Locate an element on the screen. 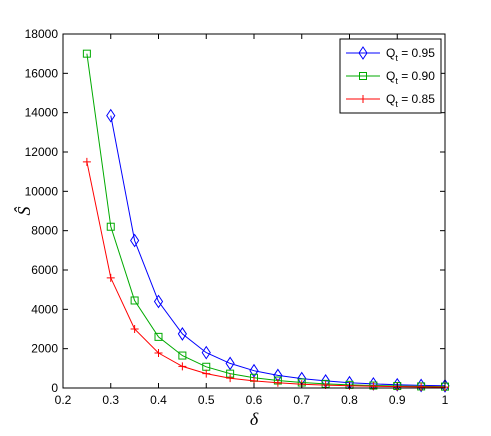 The height and width of the screenshot is (436, 491). x-tick-label: 0.9 is located at coordinates (397, 400).